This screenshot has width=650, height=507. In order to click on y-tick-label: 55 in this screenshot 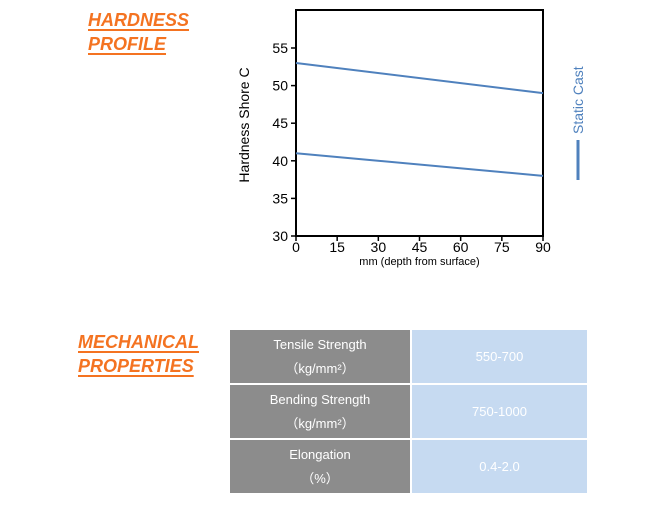, I will do `click(280, 48)`.